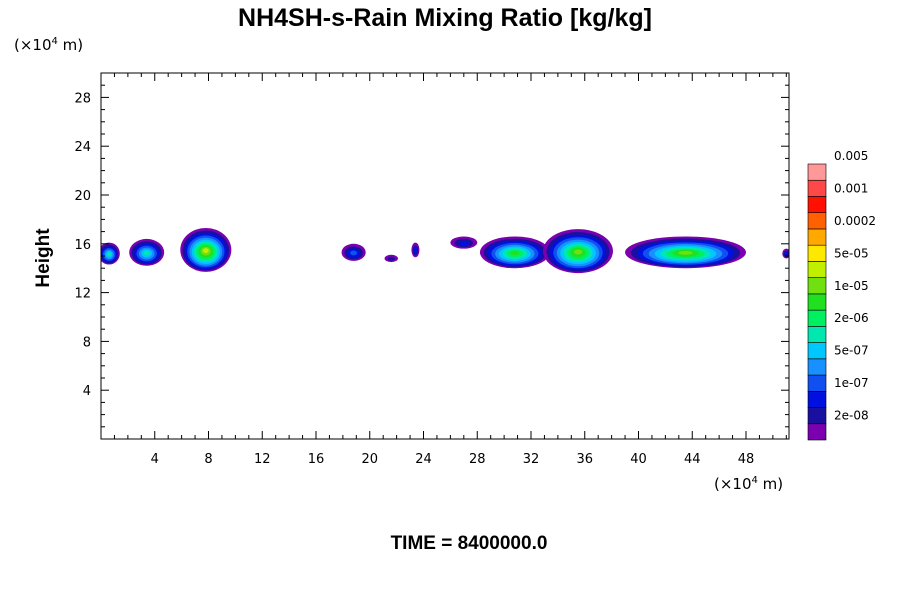  Describe the element at coordinates (851, 253) in the screenshot. I see `colorbar-label: 5e-05` at that location.